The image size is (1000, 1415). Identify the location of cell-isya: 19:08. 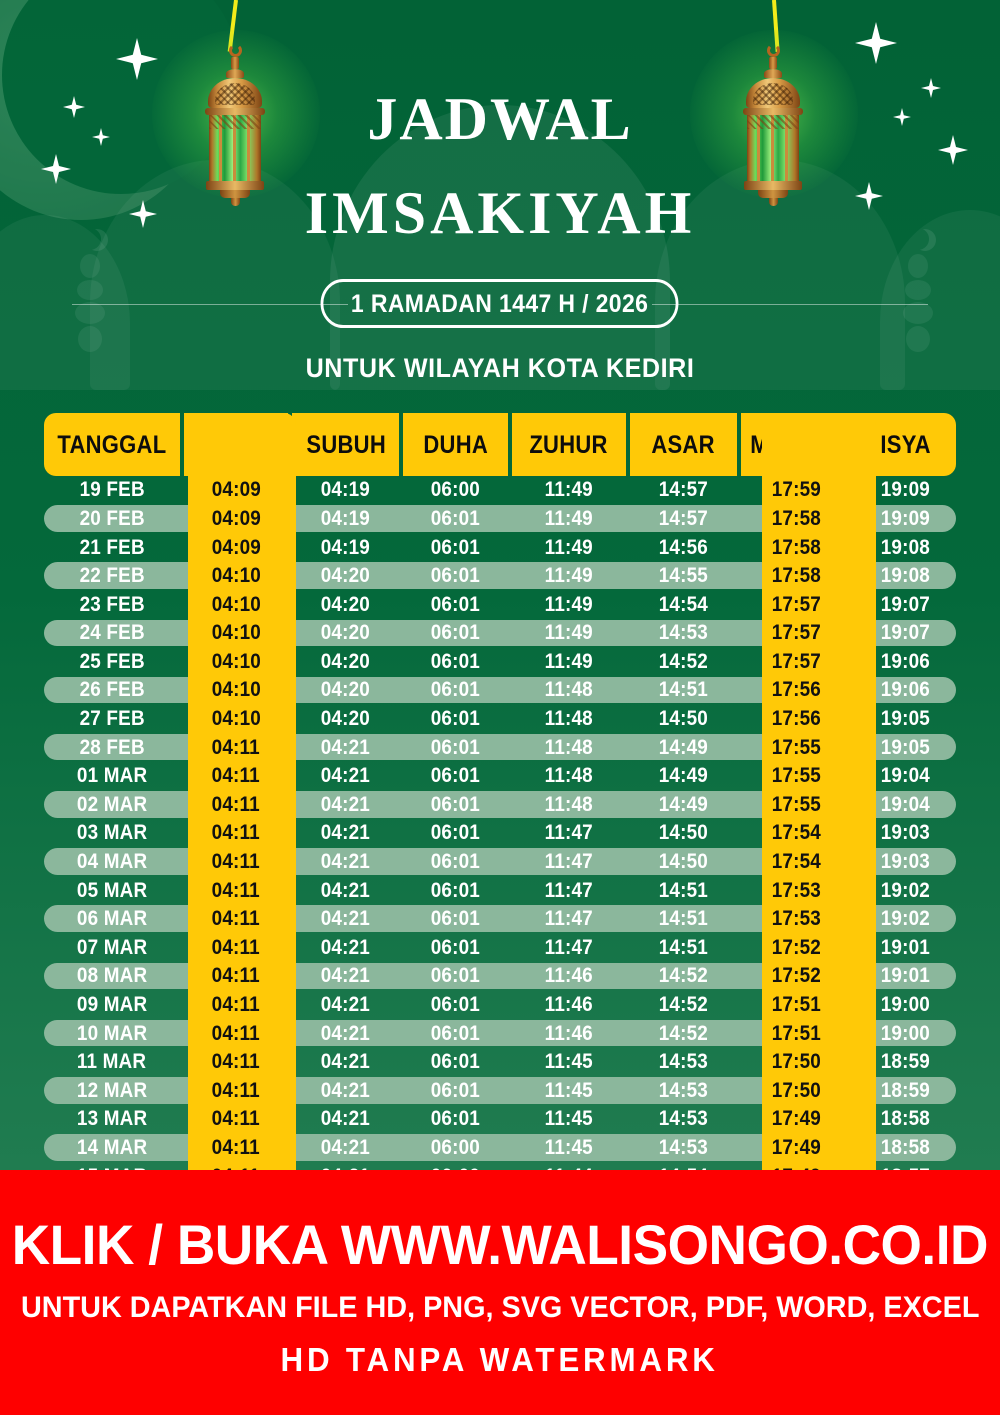
(905, 547).